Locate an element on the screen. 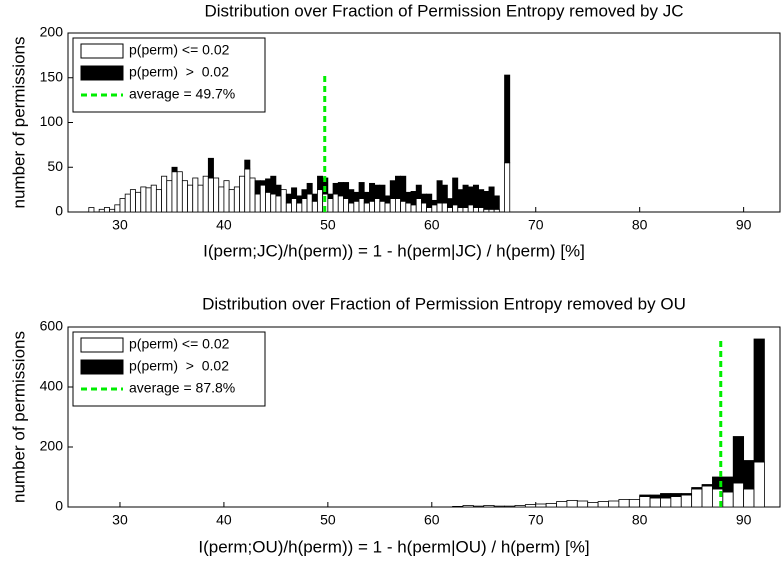 This screenshot has height=566, width=784. legend-label: p(perm) <= 0.02 is located at coordinates (179, 344).